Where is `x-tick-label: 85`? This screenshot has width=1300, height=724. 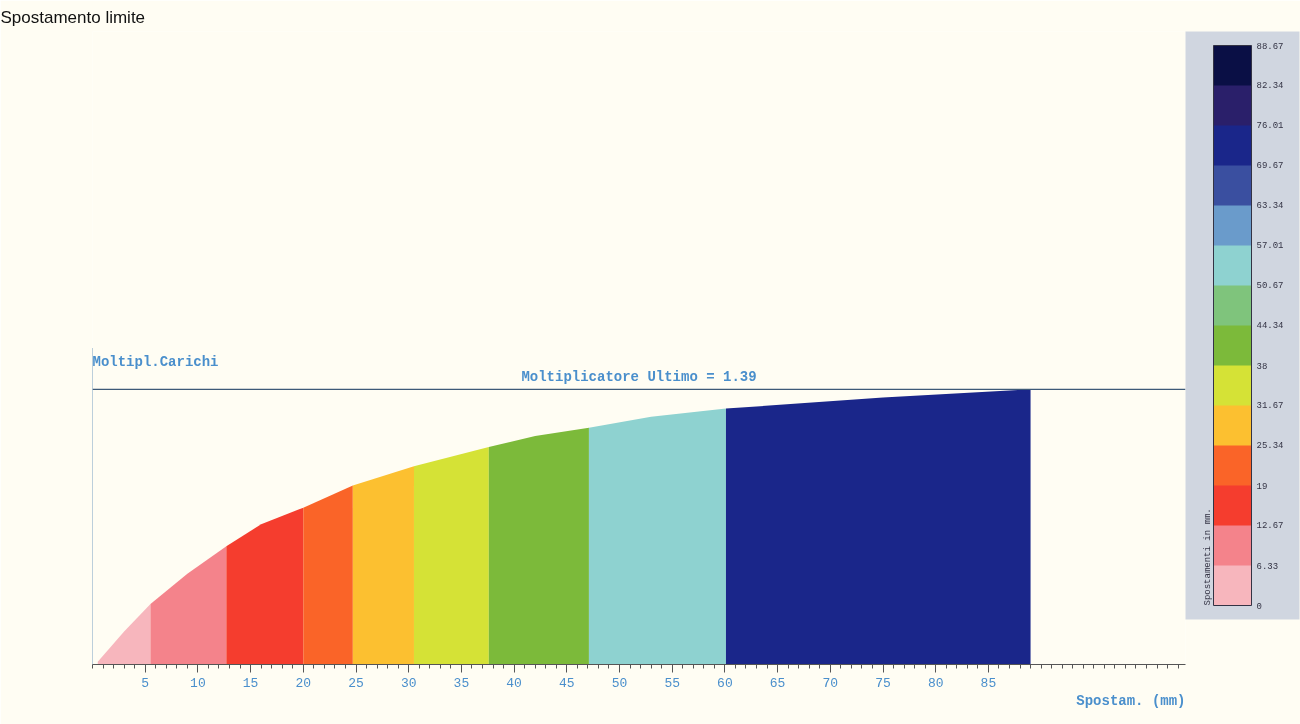 x-tick-label: 85 is located at coordinates (988, 683).